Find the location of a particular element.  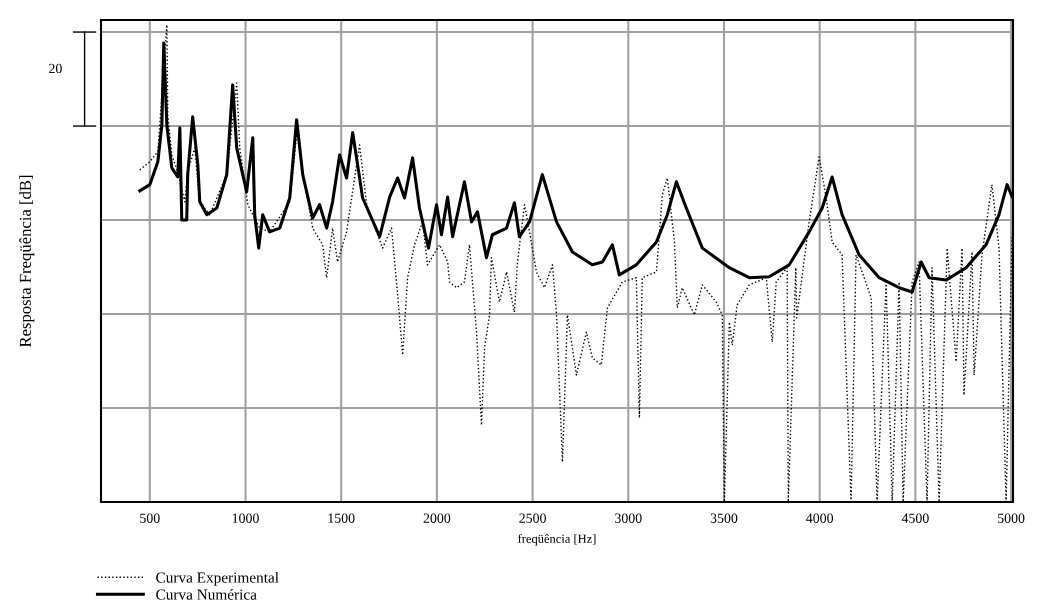

x-tick-label: 3000 is located at coordinates (628, 518).